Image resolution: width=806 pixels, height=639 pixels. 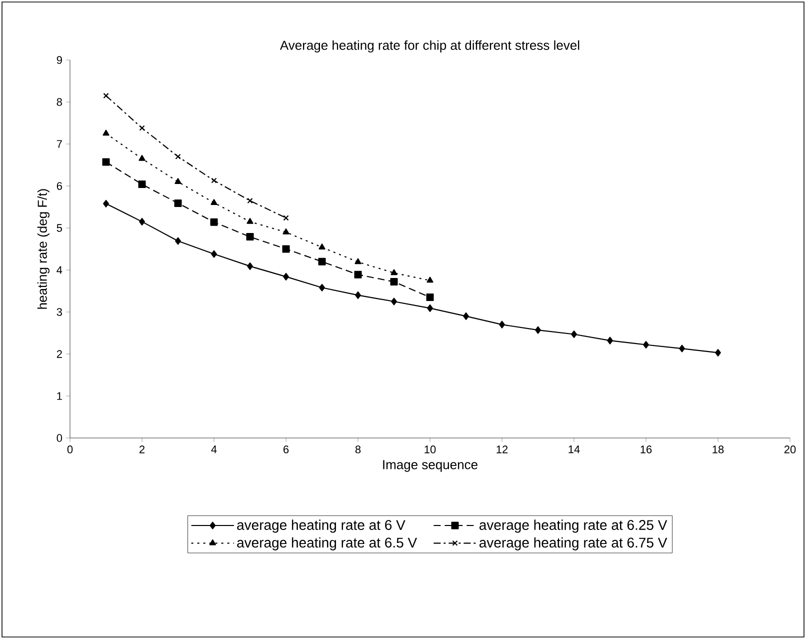 I want to click on y-tick-label: 1, so click(x=59, y=396).